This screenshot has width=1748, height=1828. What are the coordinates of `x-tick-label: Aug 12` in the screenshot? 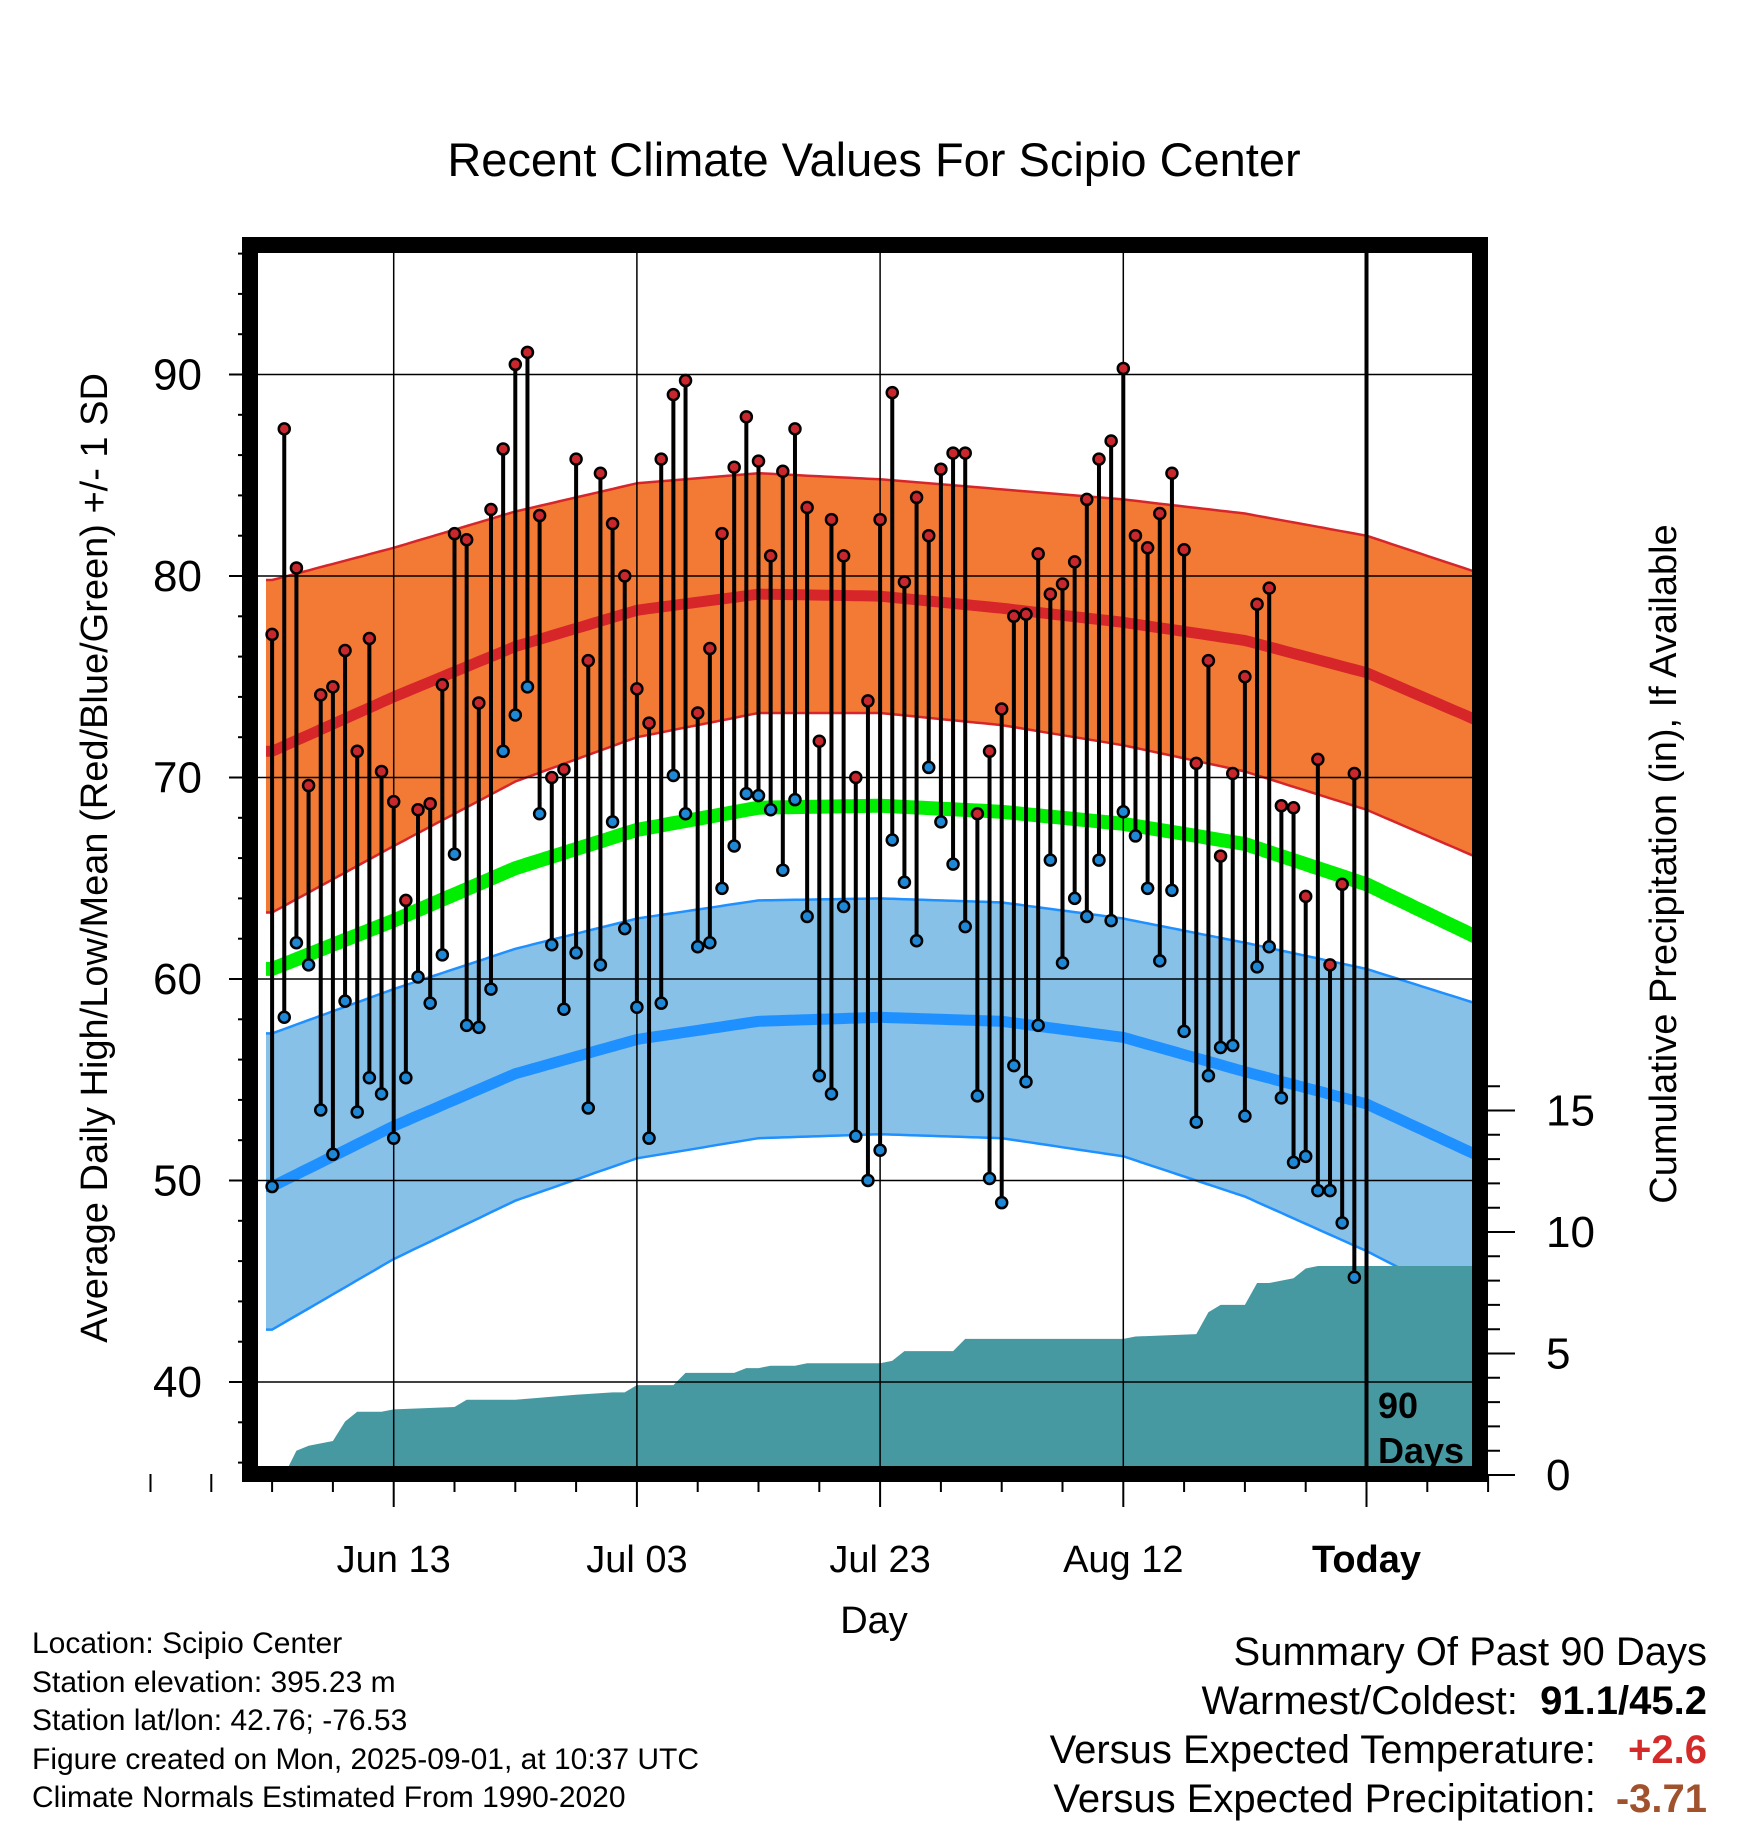 It's located at (1123, 1560).